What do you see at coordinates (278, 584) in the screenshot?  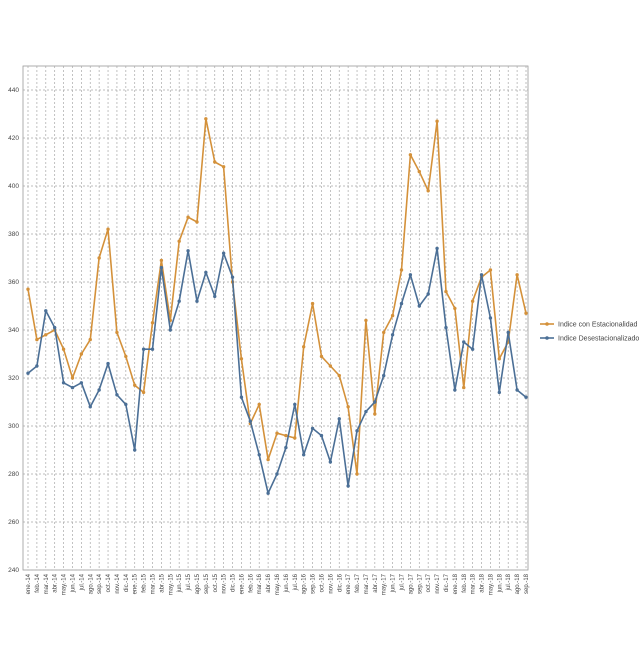 I see `x-tick-label: may.-16` at bounding box center [278, 584].